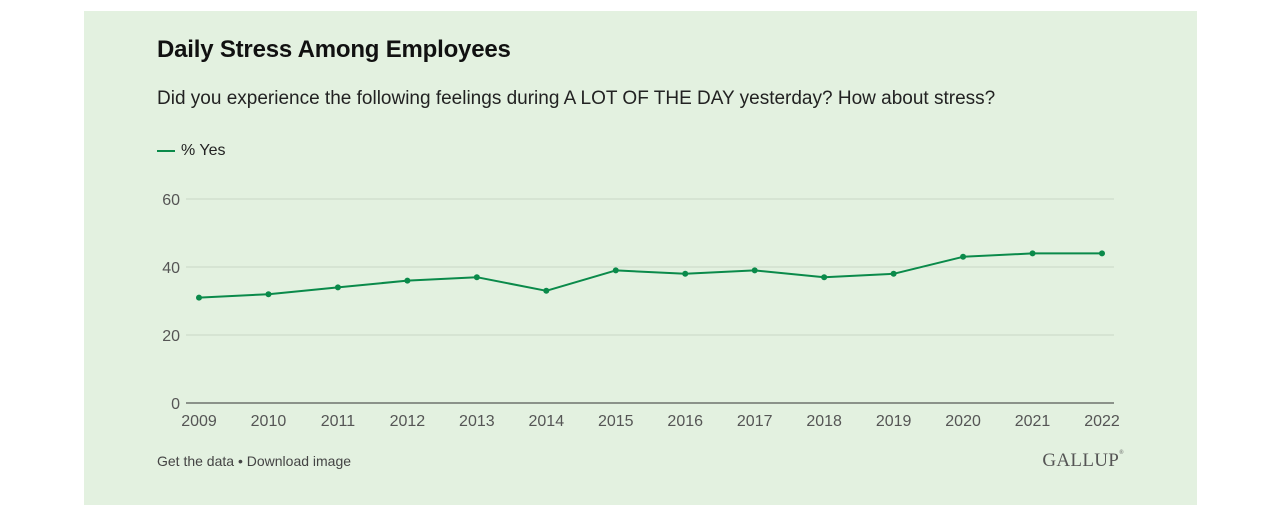 This screenshot has width=1261, height=531. I want to click on gallup-logo: GALLUP®, so click(1083, 461).